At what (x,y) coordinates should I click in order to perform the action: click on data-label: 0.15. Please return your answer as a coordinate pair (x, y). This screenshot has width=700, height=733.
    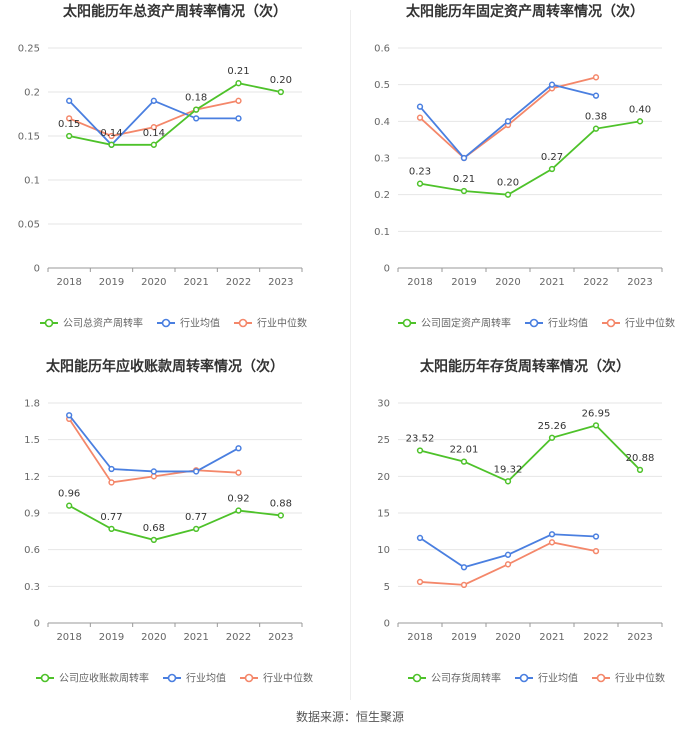
    Looking at the image, I should click on (69, 124).